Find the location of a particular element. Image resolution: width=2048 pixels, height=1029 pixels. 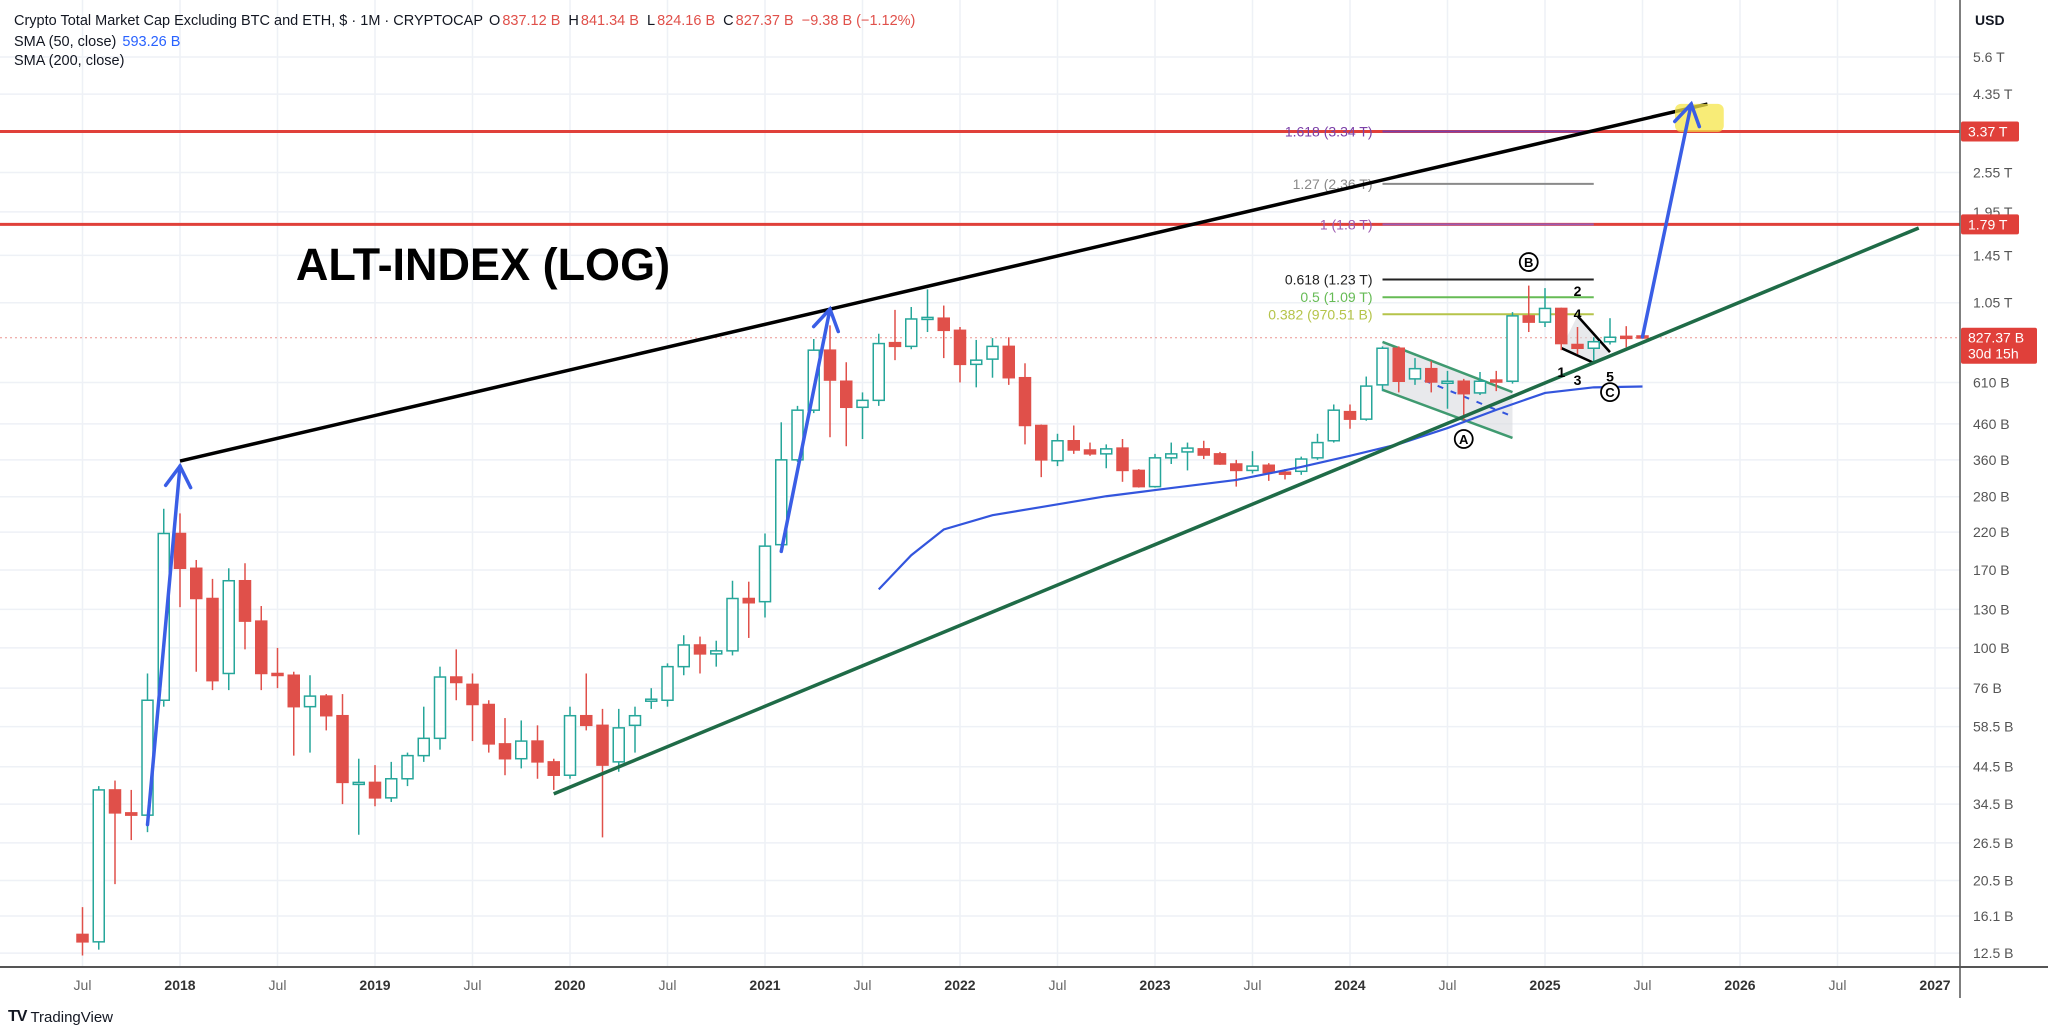

price-badge is located at coordinates (1999, 345).